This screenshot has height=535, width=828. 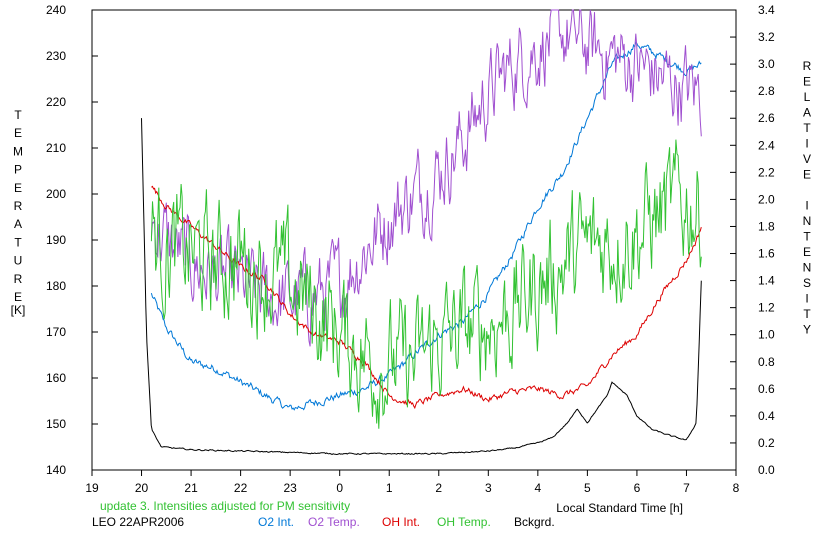 What do you see at coordinates (766, 254) in the screenshot?
I see `y-right-tick-label: 1.6` at bounding box center [766, 254].